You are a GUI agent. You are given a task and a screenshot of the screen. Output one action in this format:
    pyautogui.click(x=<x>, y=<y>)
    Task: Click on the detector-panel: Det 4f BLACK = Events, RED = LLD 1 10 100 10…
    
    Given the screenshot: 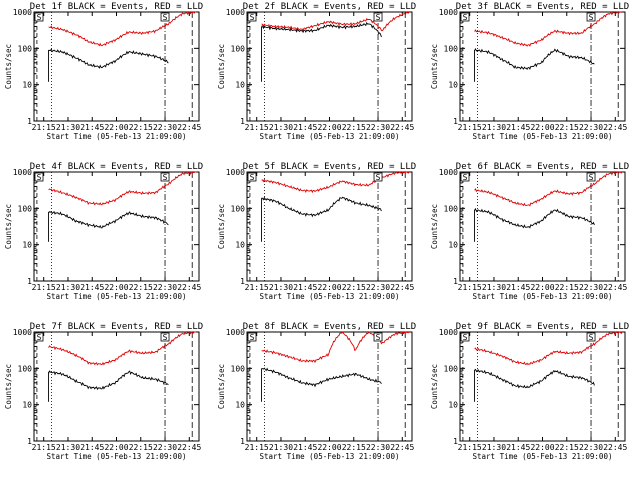 What is the action you would take?
    pyautogui.click(x=106, y=240)
    